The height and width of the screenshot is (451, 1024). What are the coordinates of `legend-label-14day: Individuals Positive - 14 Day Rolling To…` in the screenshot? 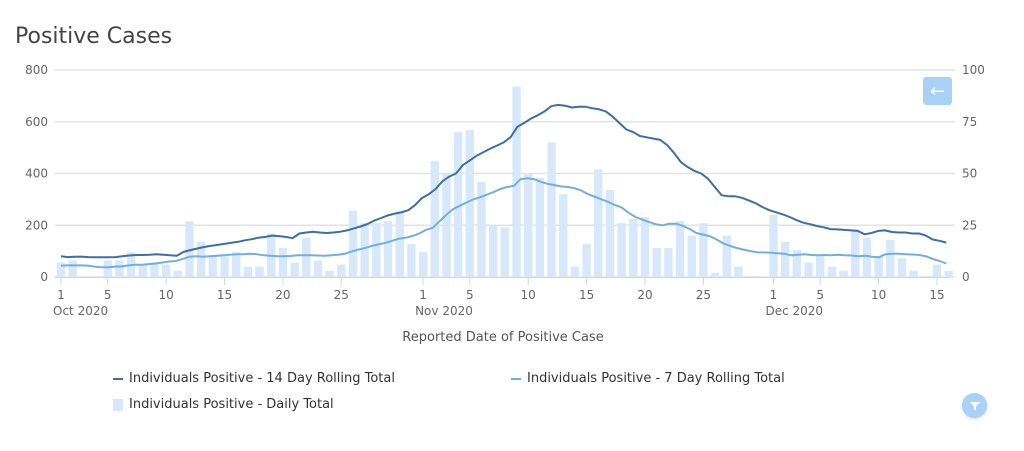 It's located at (262, 378).